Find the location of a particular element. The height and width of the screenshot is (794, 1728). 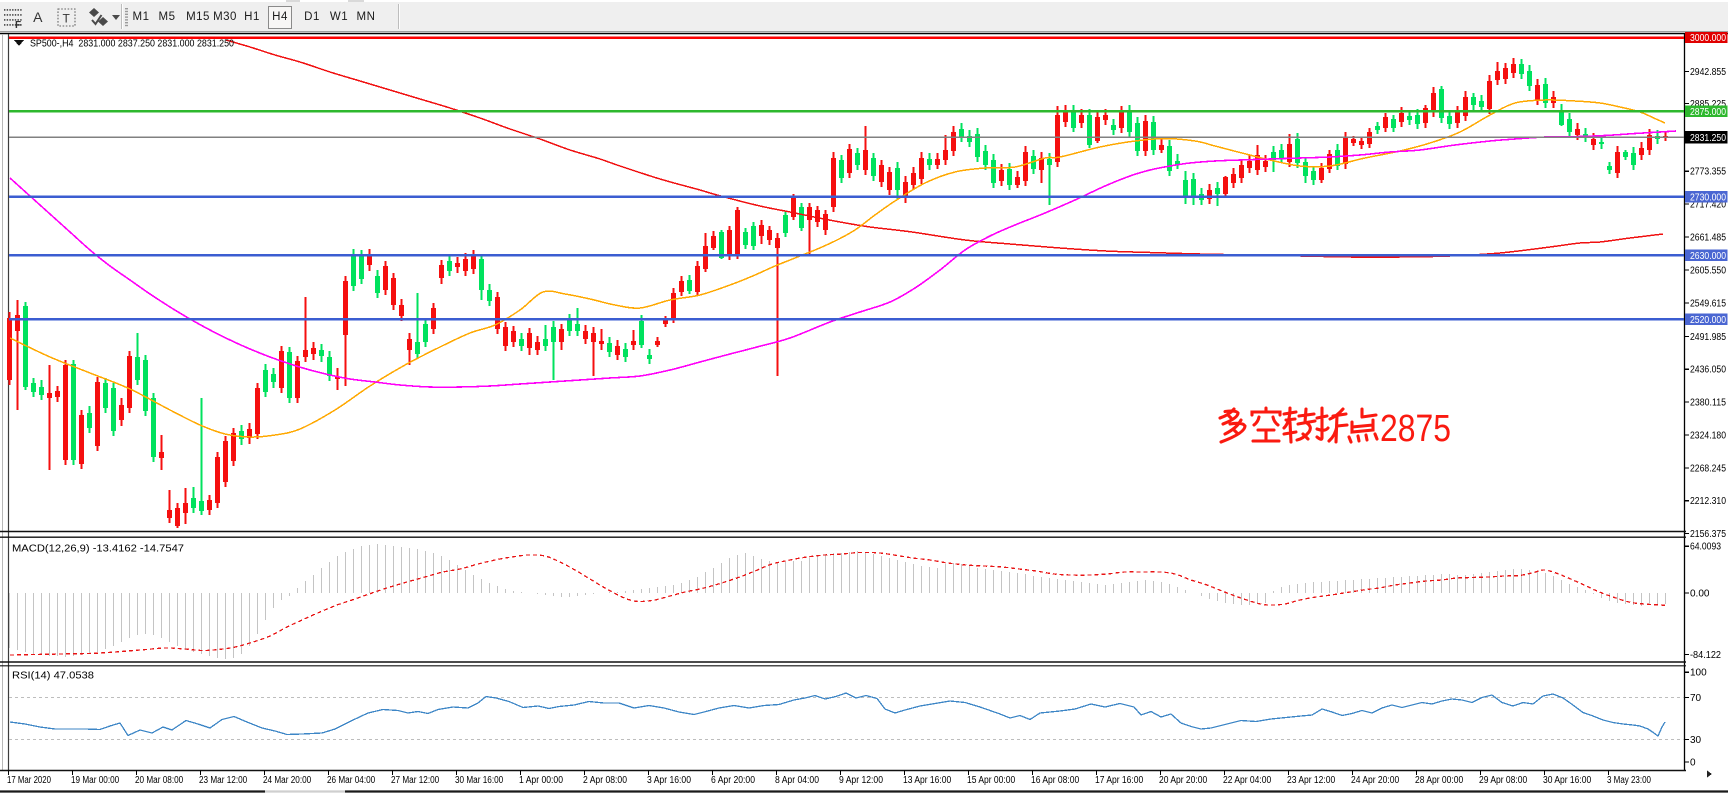

svg-text: 2324.180 is located at coordinates (1708, 436).